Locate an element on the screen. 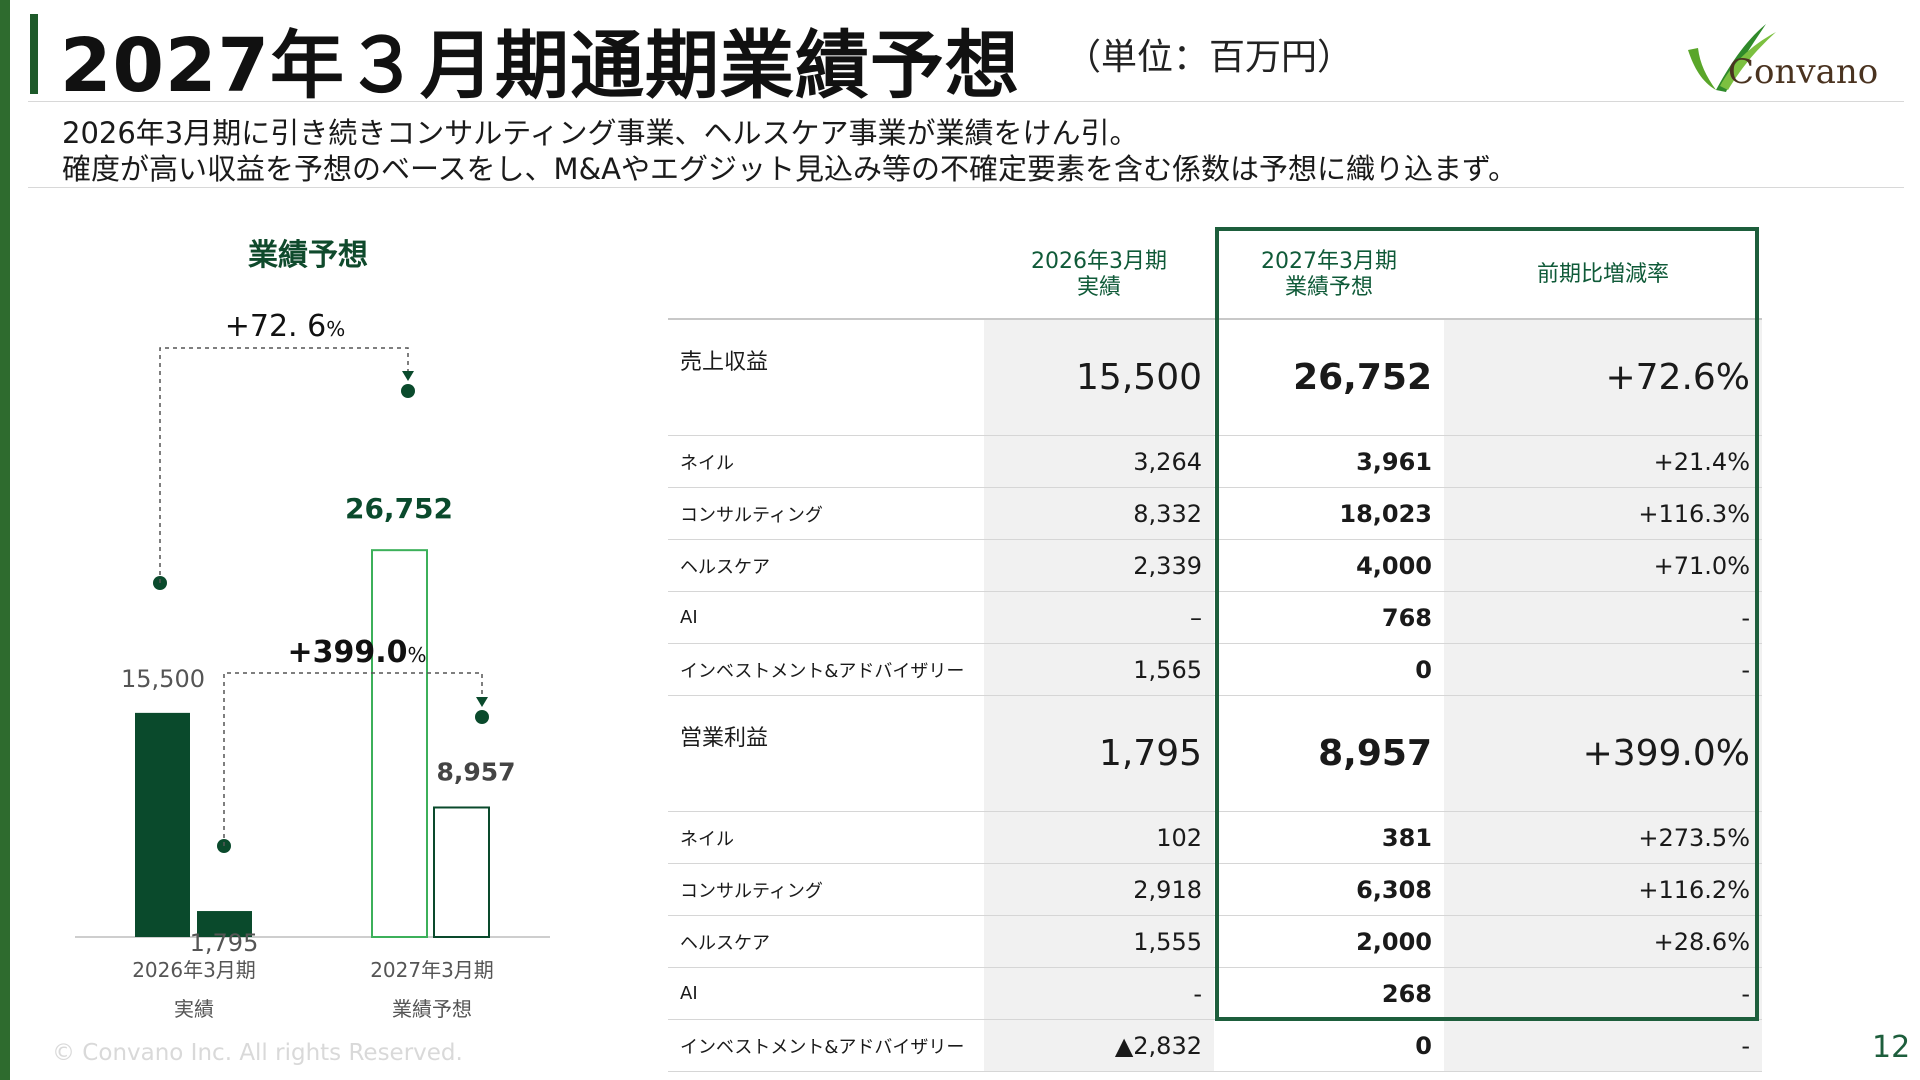  table-row: ヘルスケア 2,339 4,000 +71.0% is located at coordinates (1215, 565).